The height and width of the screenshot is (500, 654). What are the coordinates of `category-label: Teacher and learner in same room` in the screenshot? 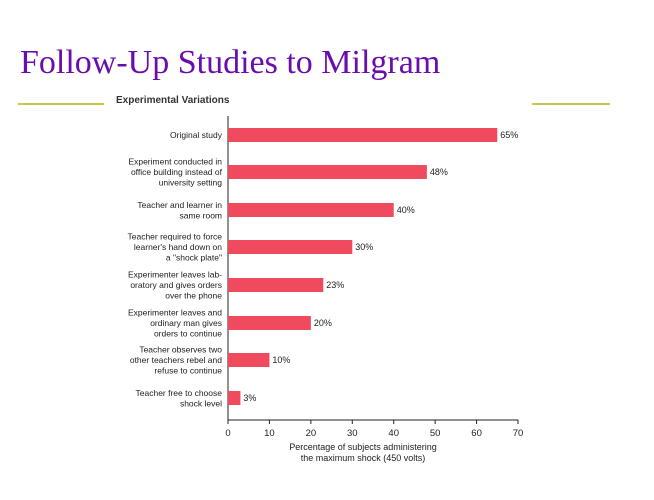 It's located at (179, 210).